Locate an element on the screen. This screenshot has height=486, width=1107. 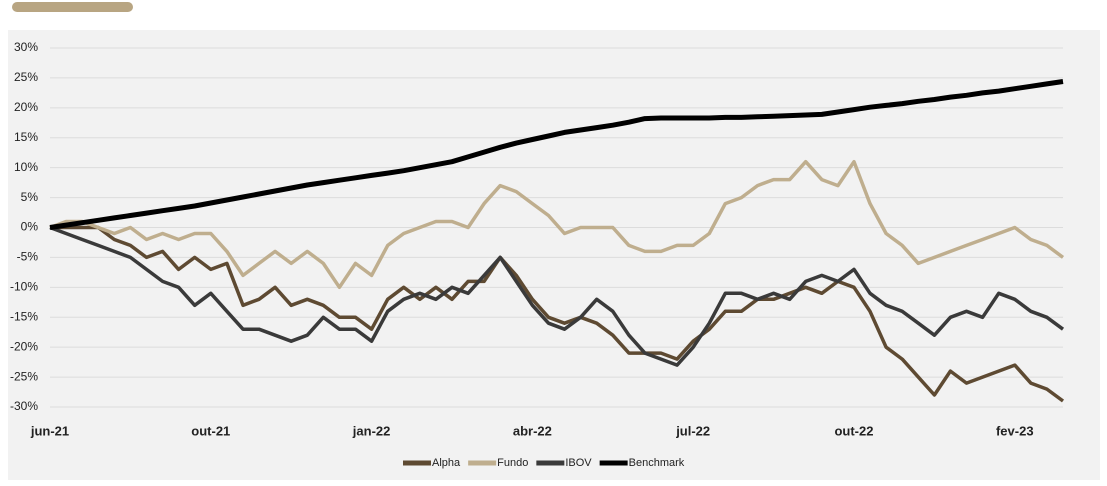
x-tick-label: jul-22 is located at coordinates (692, 430).